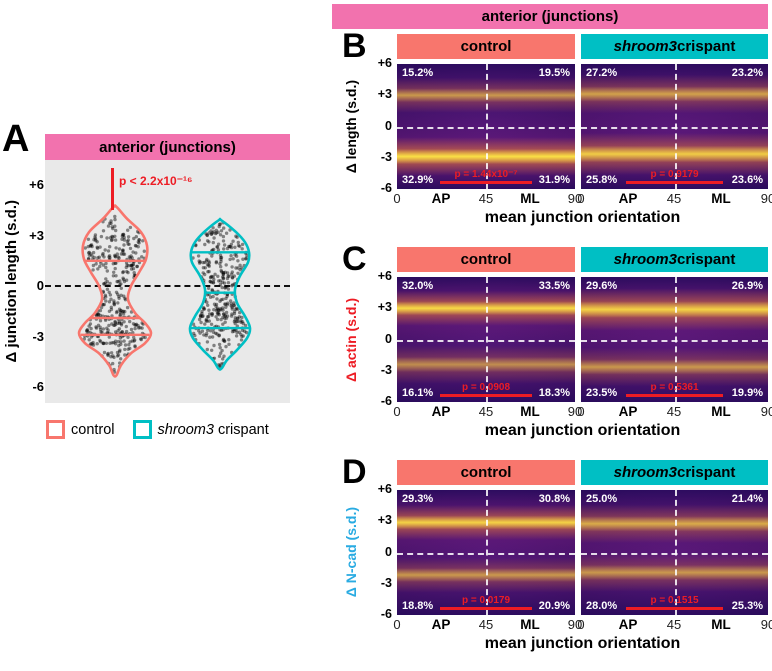 Image resolution: width=772 pixels, height=671 pixels. I want to click on quadrant-percent-bottom-right: 18.3%, so click(554, 393).